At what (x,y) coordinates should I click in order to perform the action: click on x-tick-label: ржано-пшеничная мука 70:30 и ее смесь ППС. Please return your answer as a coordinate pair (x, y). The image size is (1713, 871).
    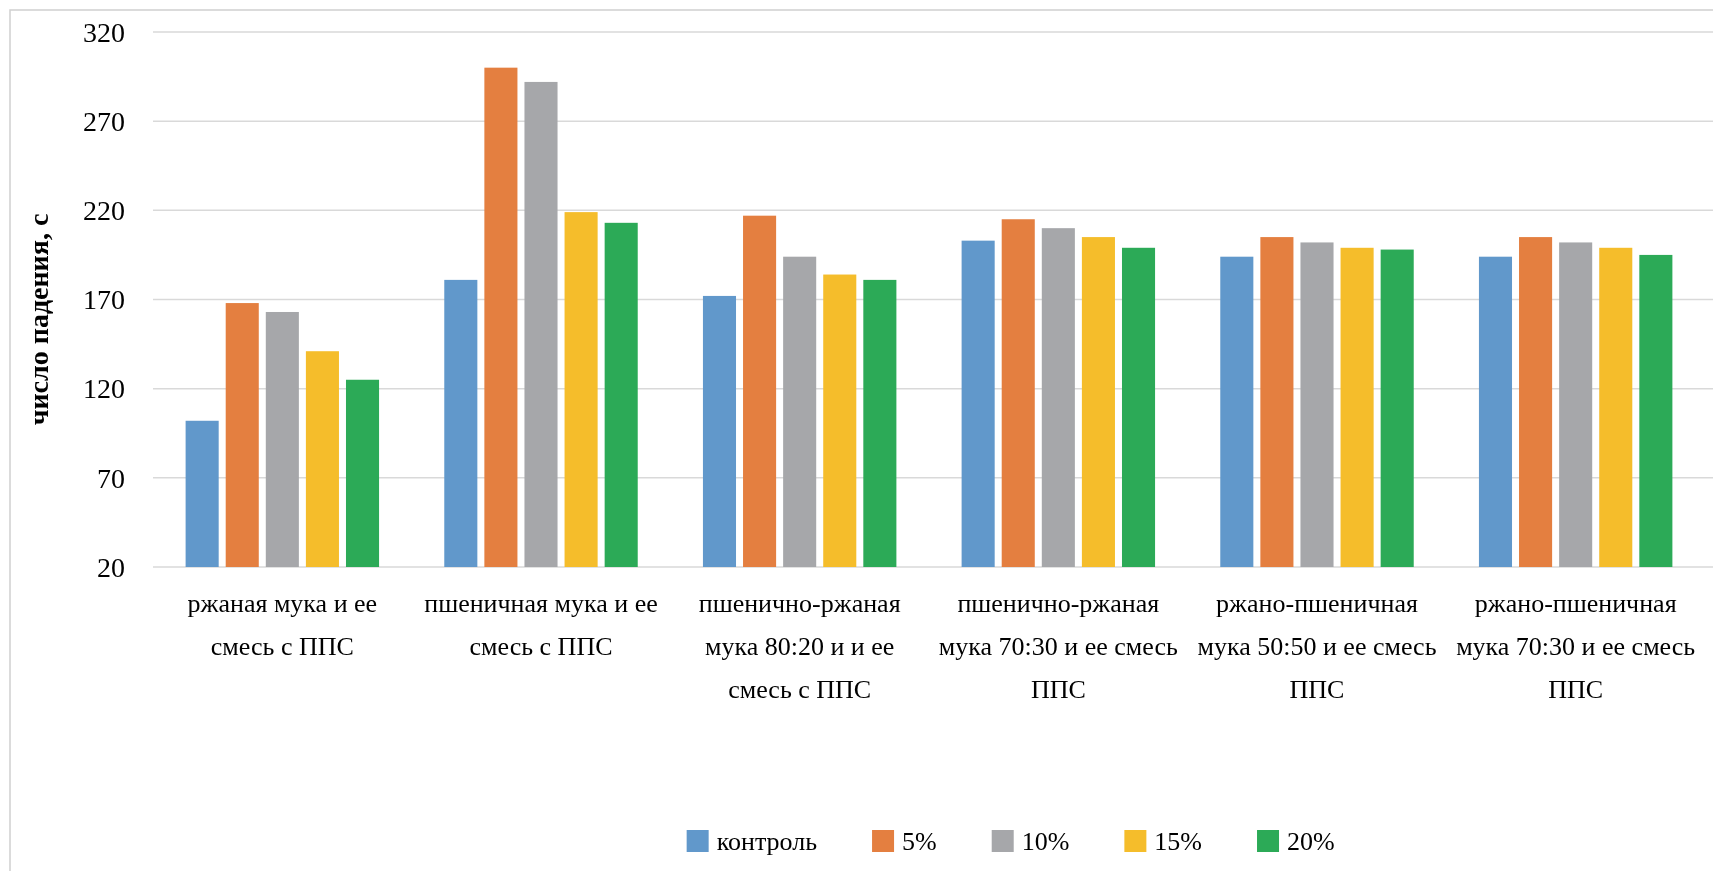
    Looking at the image, I should click on (1576, 646).